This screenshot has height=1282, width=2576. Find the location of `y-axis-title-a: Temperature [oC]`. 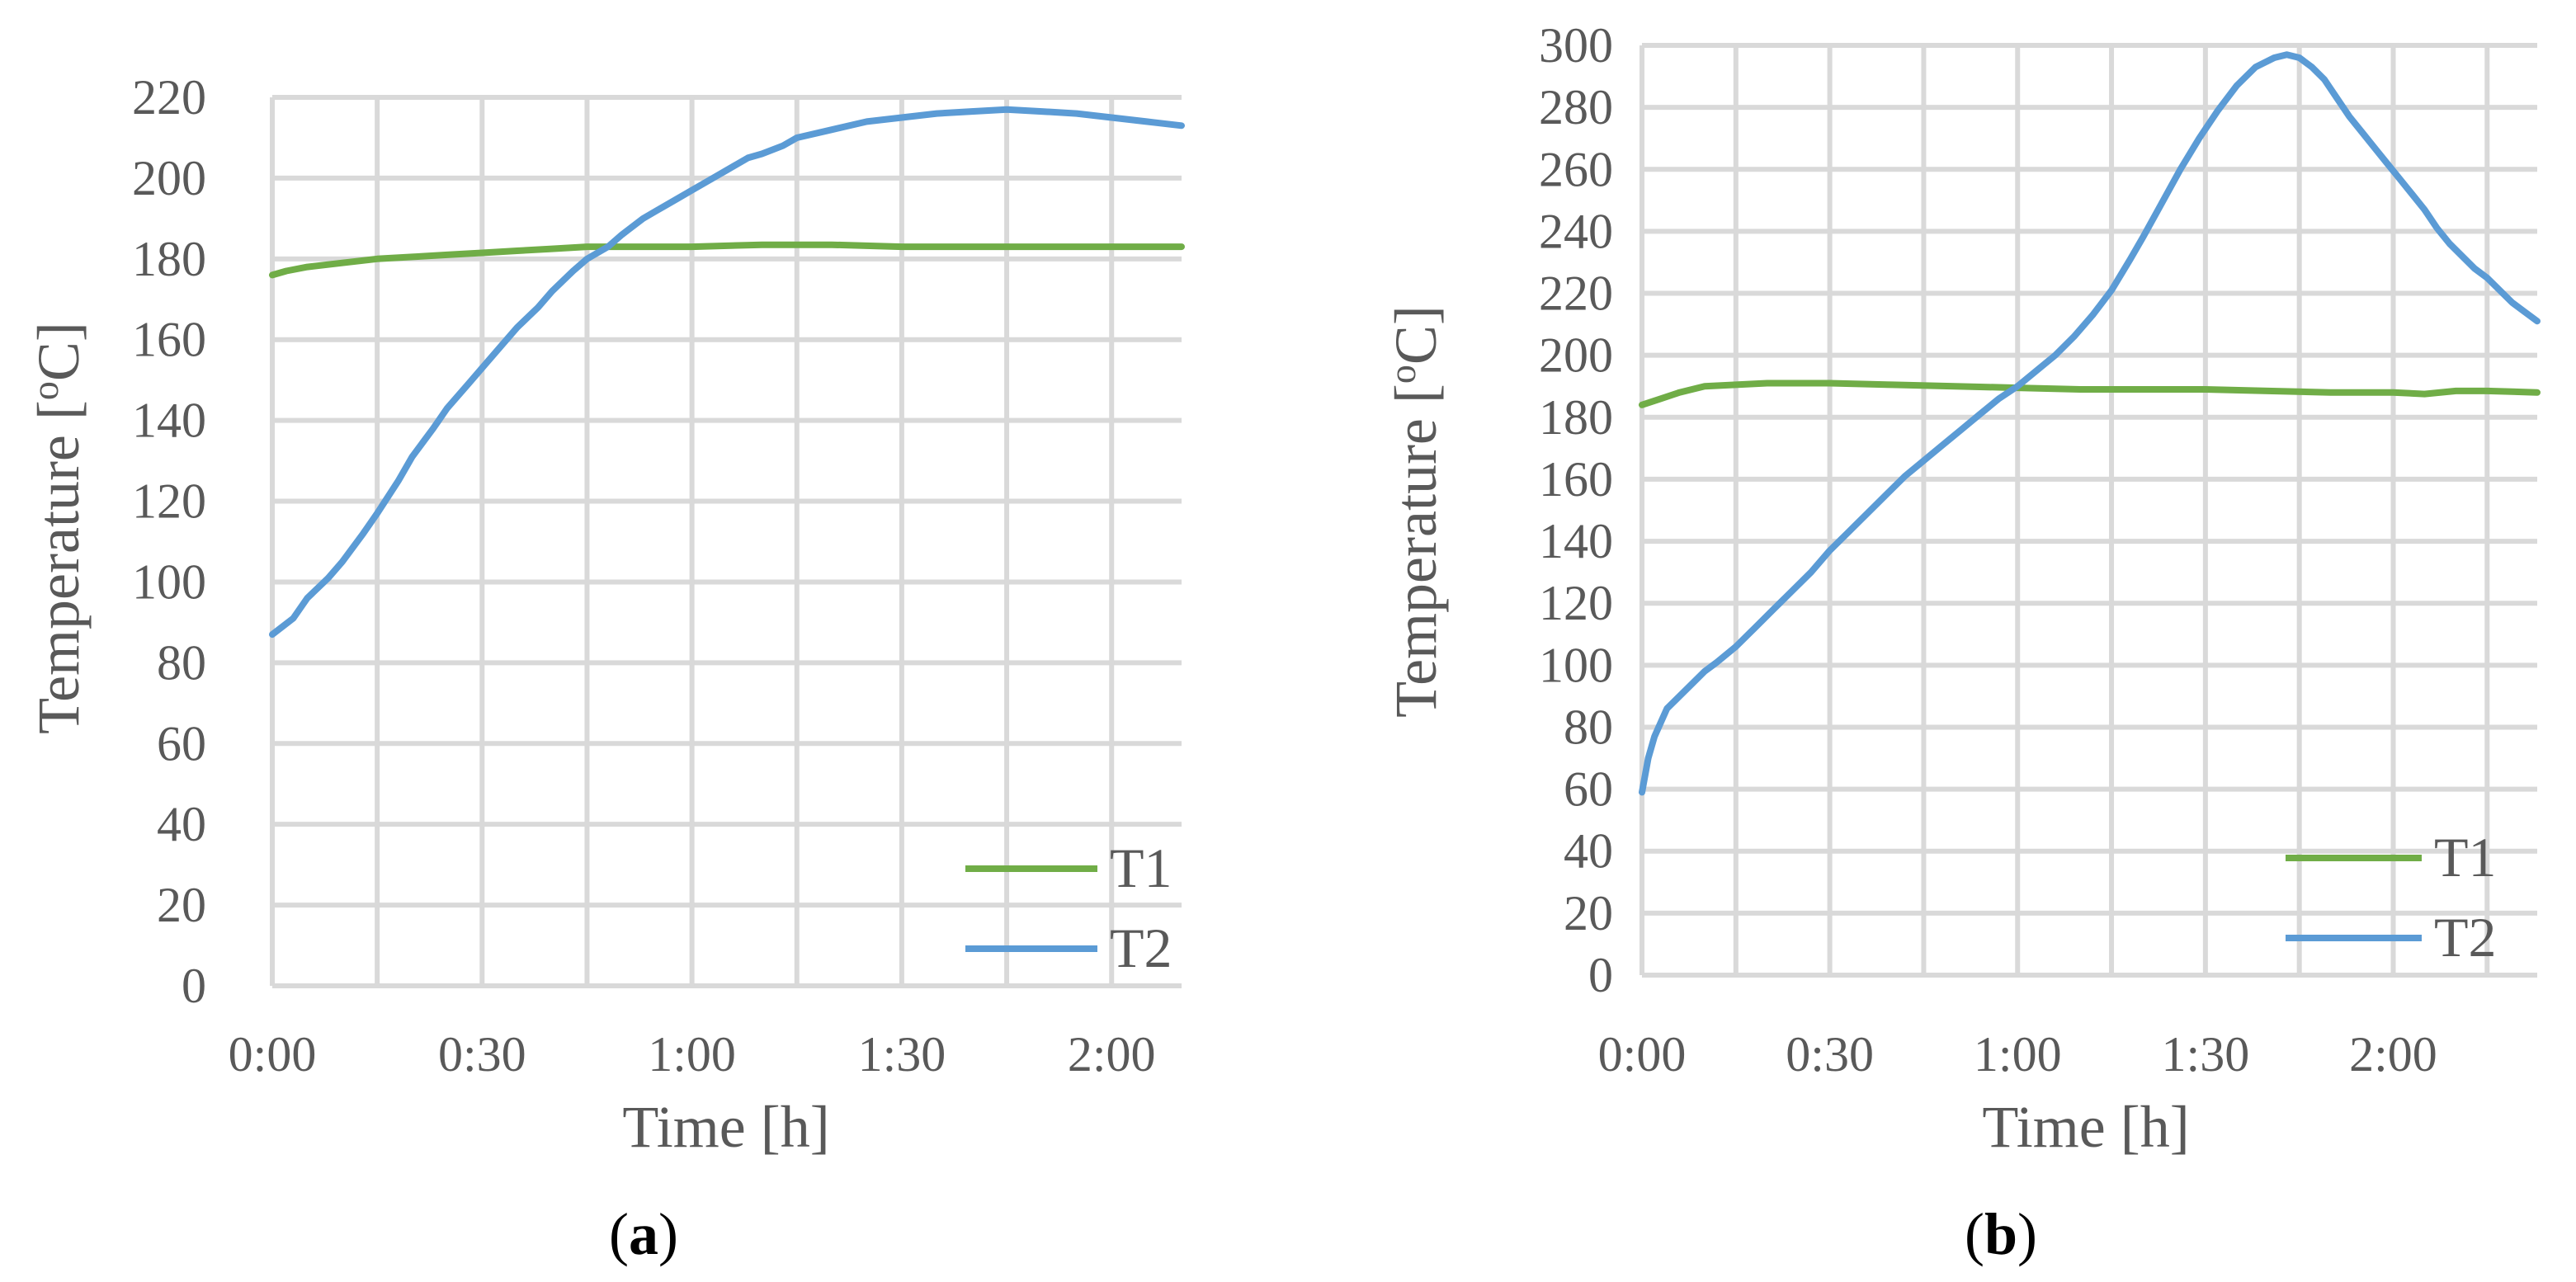

y-axis-title-a: Temperature [oC] is located at coordinates (58, 528).